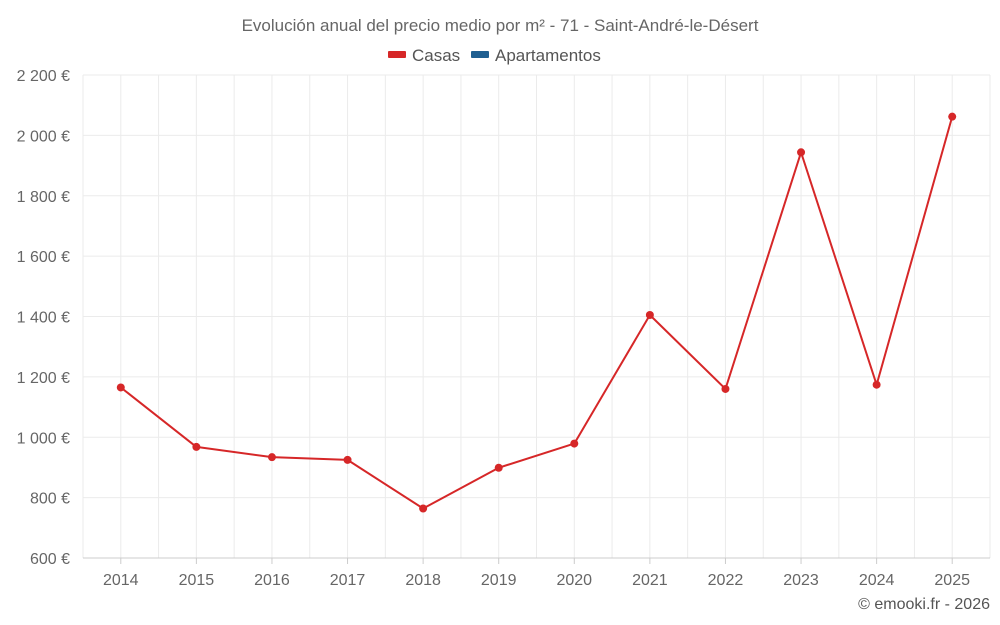  I want to click on x-tick-label: 2015, so click(197, 580).